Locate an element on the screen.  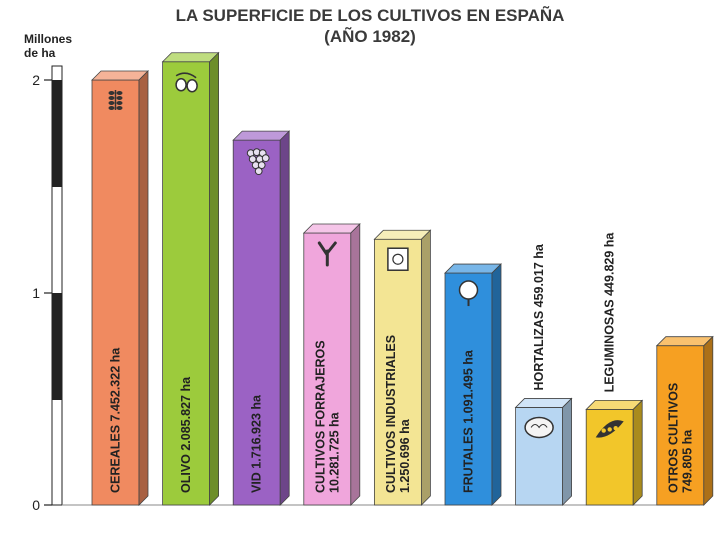
bar-8: LEGUMINOSAS 449.829 ha is located at coordinates (614, 369).